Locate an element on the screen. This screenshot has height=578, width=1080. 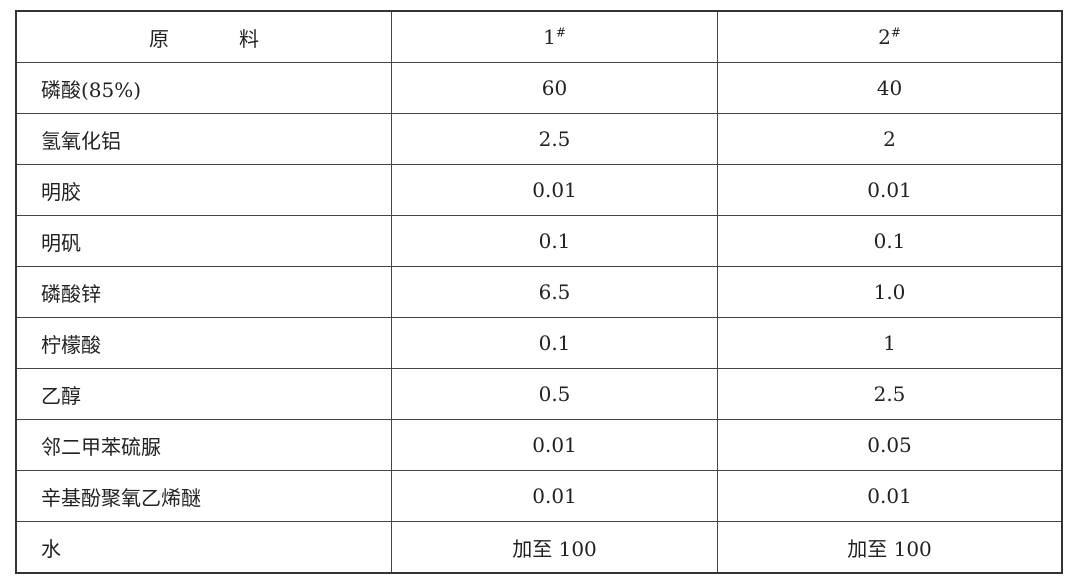
header-number: 1 is located at coordinates (549, 37).